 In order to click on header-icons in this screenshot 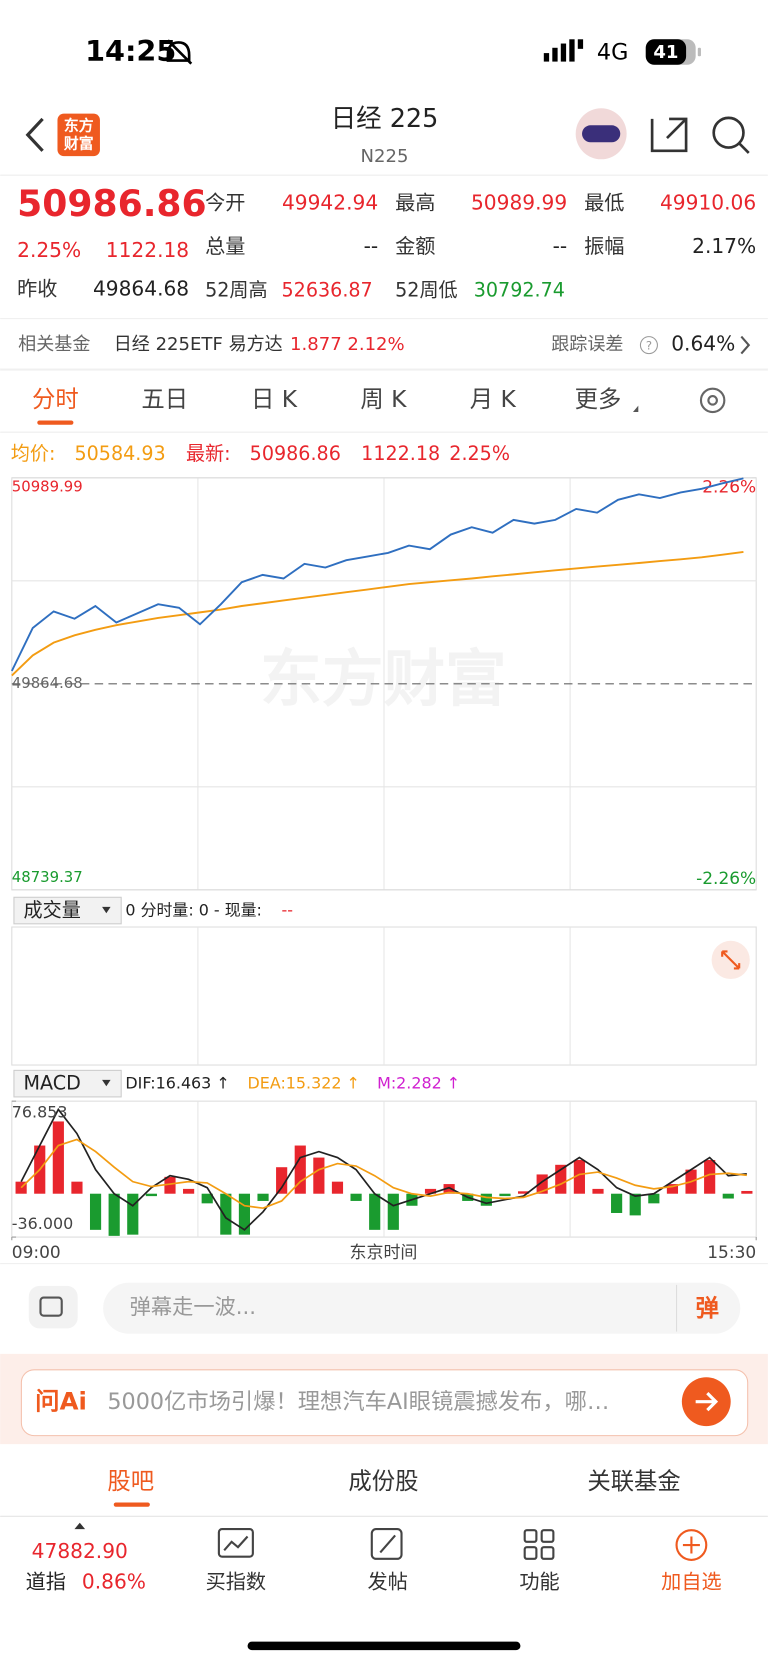, I will do `click(387, 134)`.